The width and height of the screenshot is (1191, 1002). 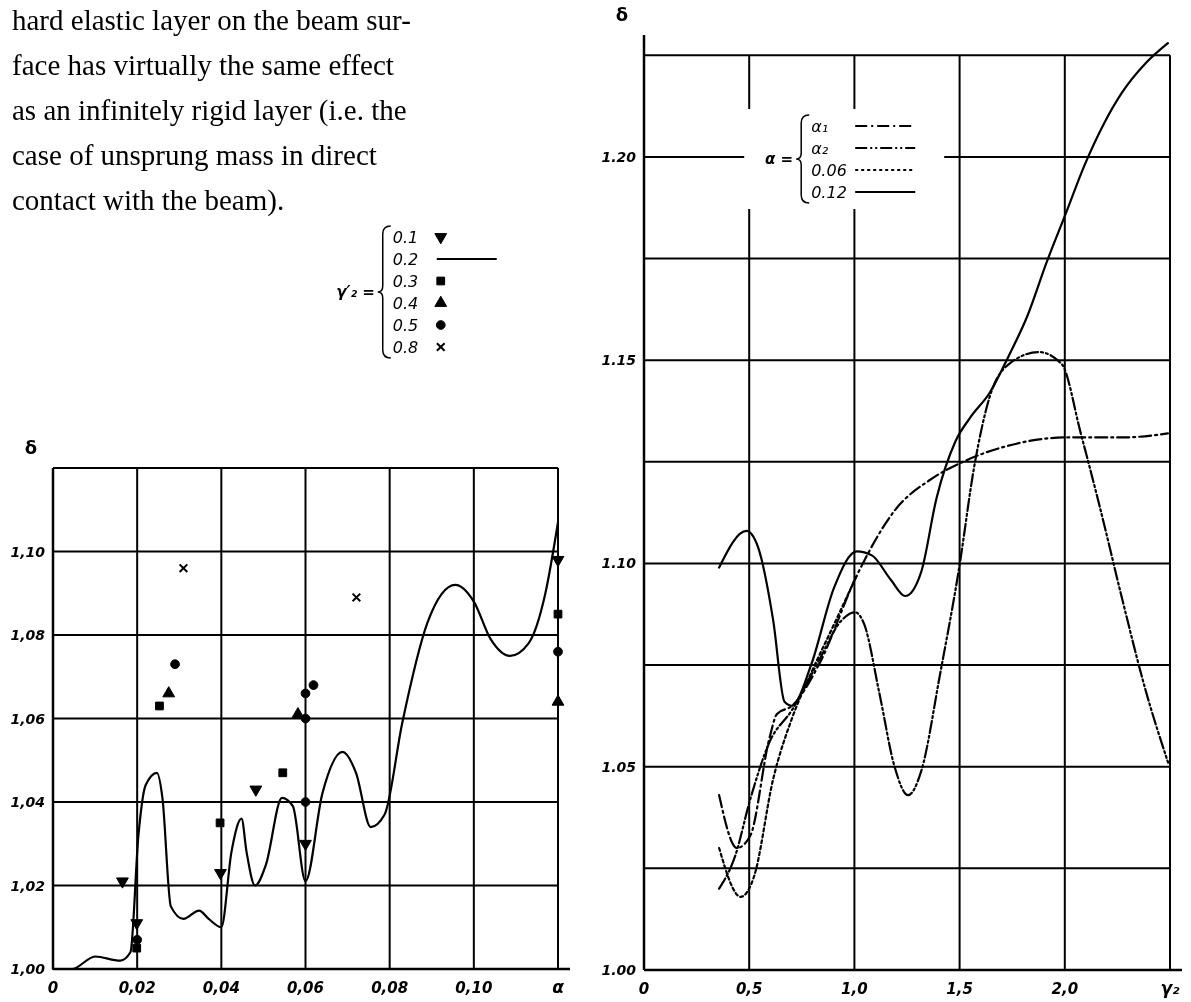 What do you see at coordinates (28, 969) in the screenshot?
I see `y-tick-label: 1,00` at bounding box center [28, 969].